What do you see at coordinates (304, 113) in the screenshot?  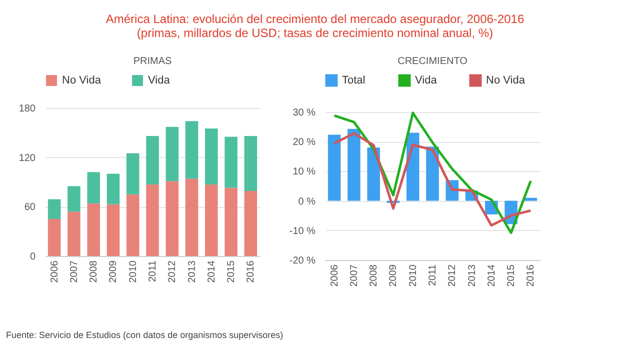 I see `y-tick-label: 30 %` at bounding box center [304, 113].